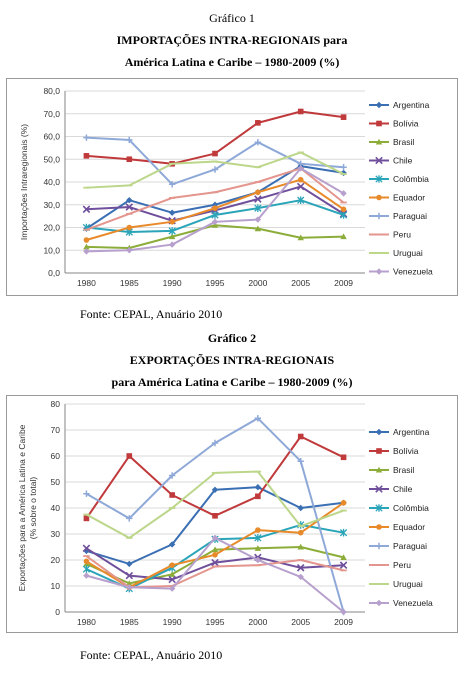 Image resolution: width=464 pixels, height=673 pixels. Describe the element at coordinates (379, 197) in the screenshot. I see `legend-marker-equador` at that location.